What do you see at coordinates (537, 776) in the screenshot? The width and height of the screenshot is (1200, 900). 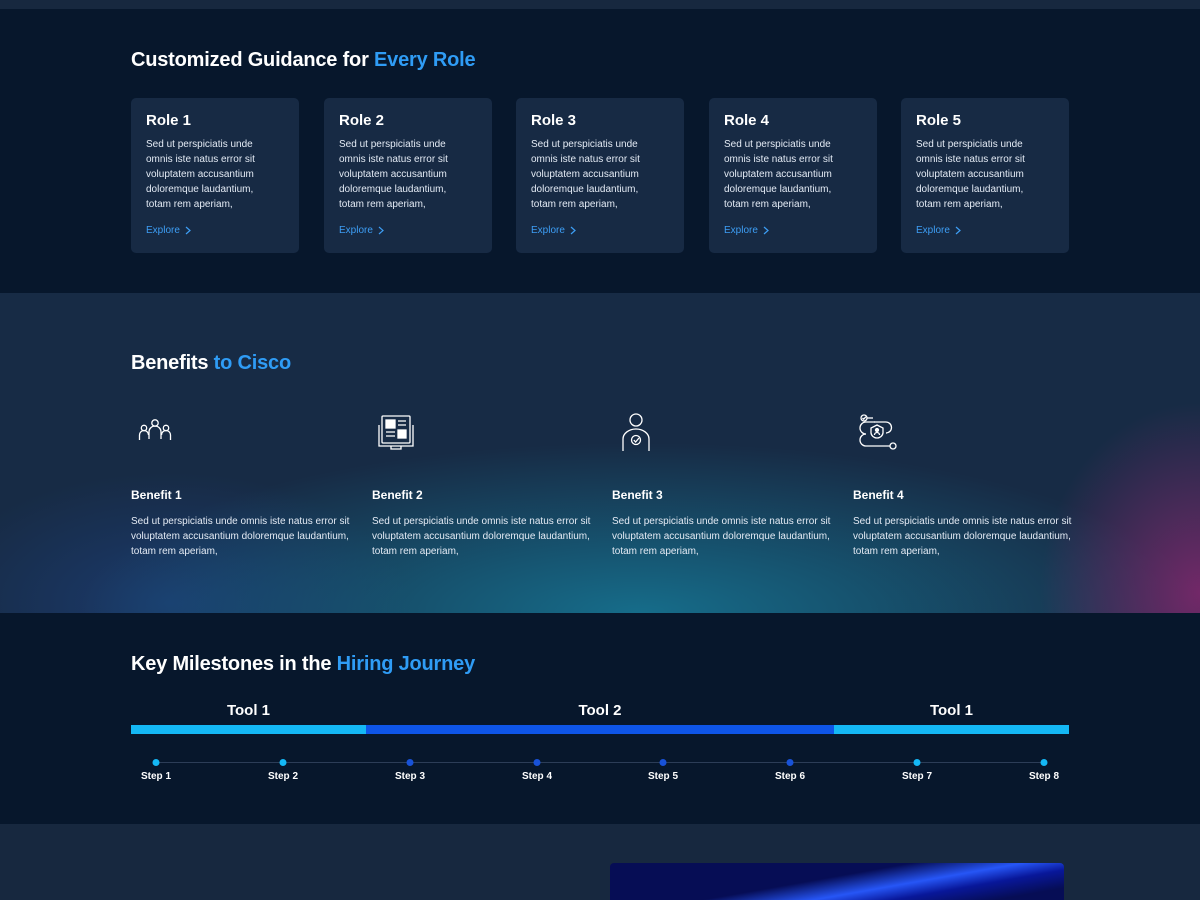 I see `step-label: Step 4` at bounding box center [537, 776].